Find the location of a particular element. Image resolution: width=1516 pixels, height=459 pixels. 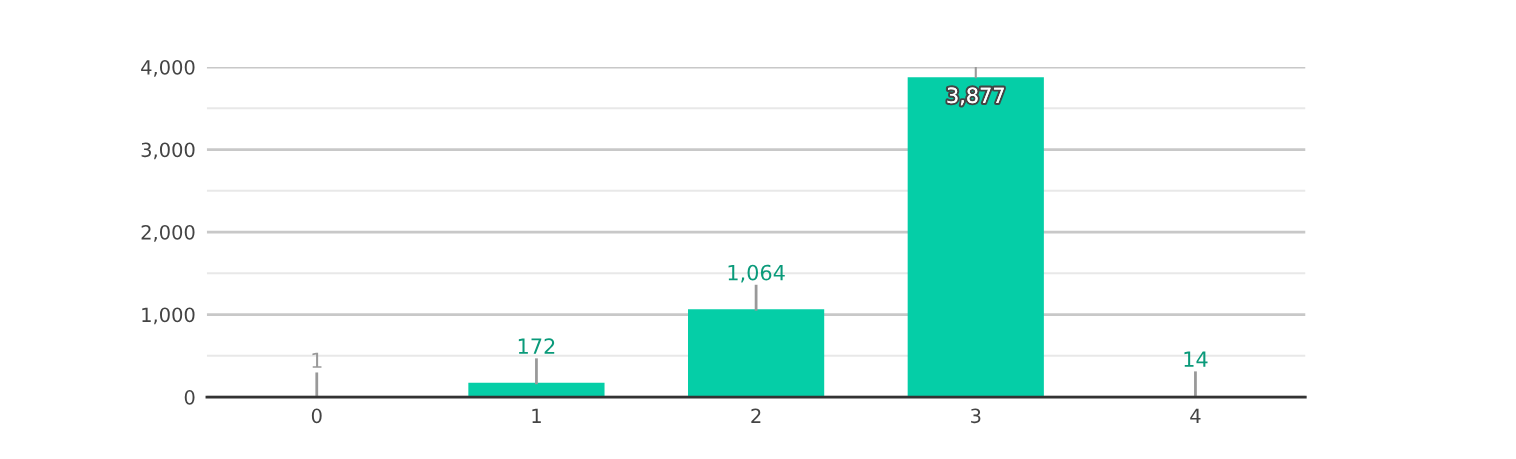

x-tick-label: 3 is located at coordinates (976, 416).